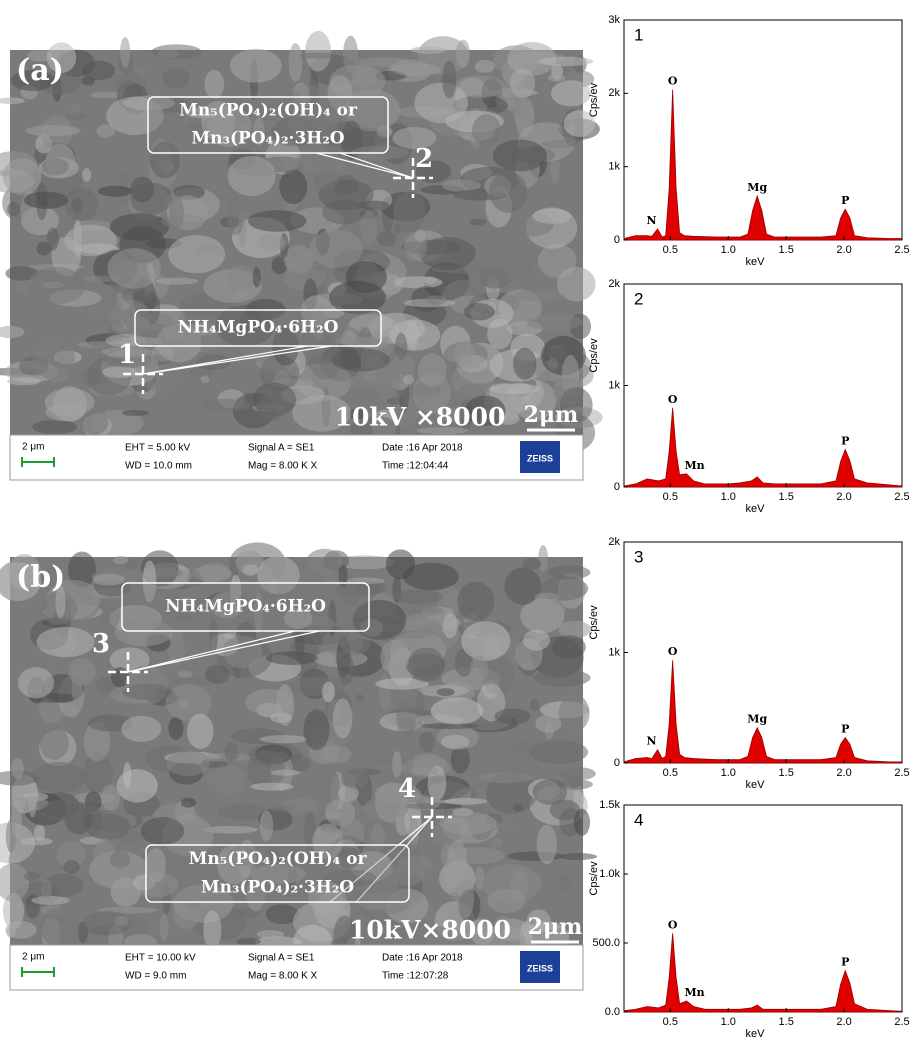 This screenshot has width=914, height=1040. What do you see at coordinates (652, 741) in the screenshot?
I see `peak-label: N` at bounding box center [652, 741].